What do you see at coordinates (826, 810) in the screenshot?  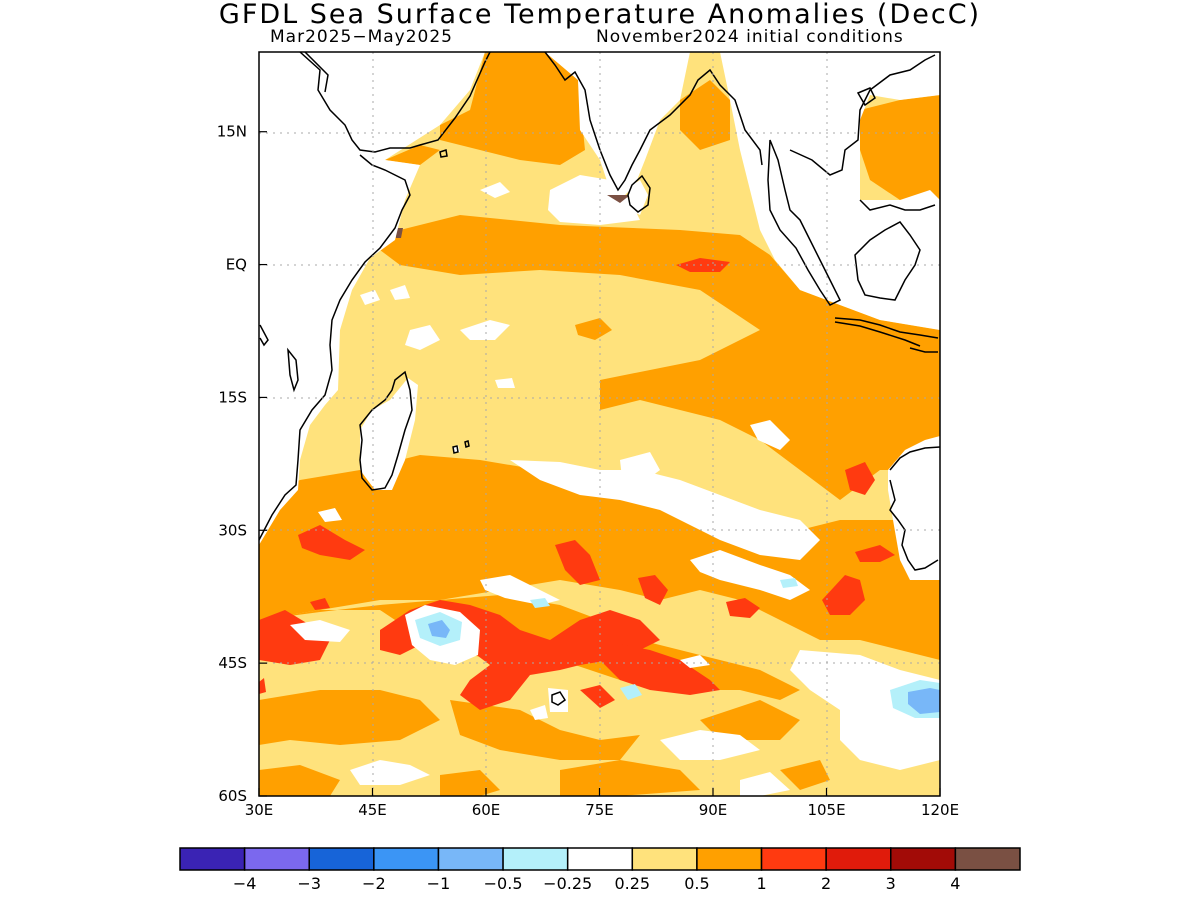 I see `x-tick-label: 105E` at bounding box center [826, 810].